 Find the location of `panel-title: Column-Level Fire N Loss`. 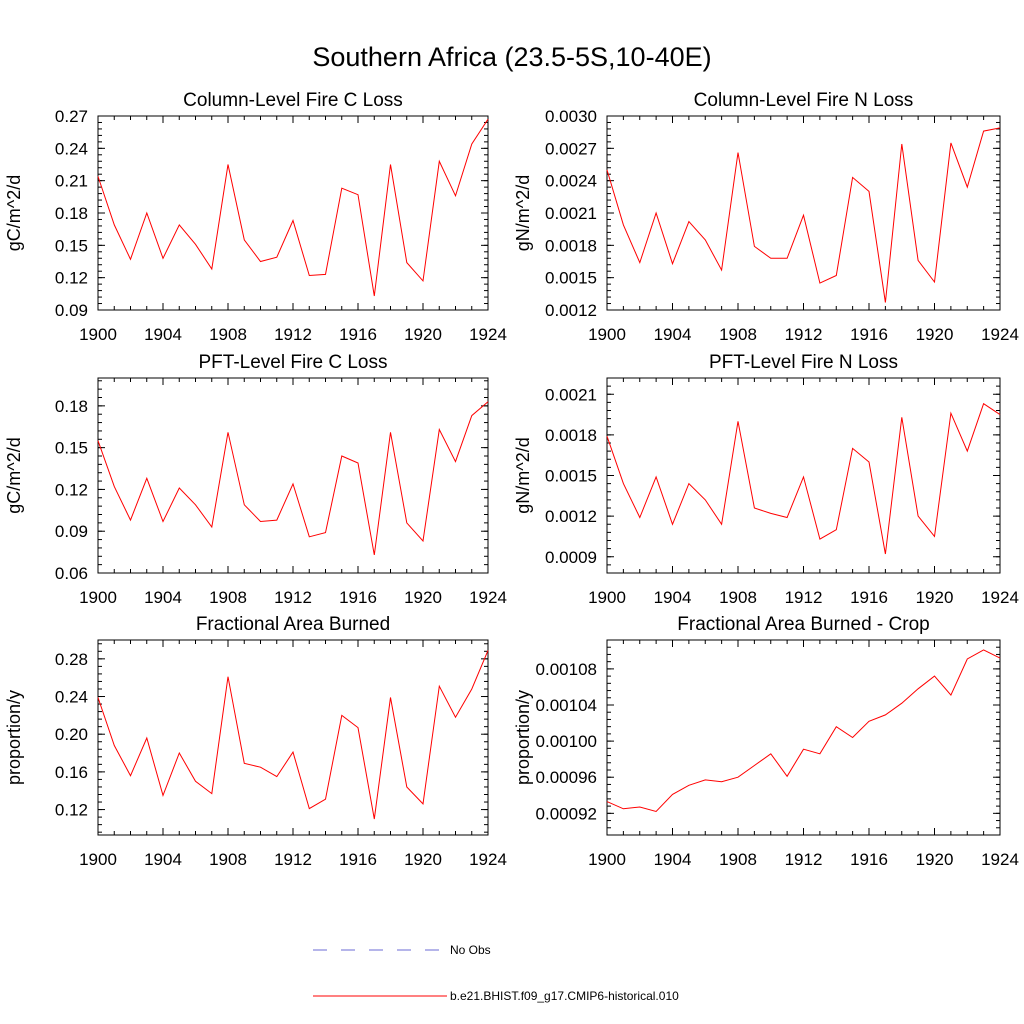

panel-title: Column-Level Fire N Loss is located at coordinates (804, 100).